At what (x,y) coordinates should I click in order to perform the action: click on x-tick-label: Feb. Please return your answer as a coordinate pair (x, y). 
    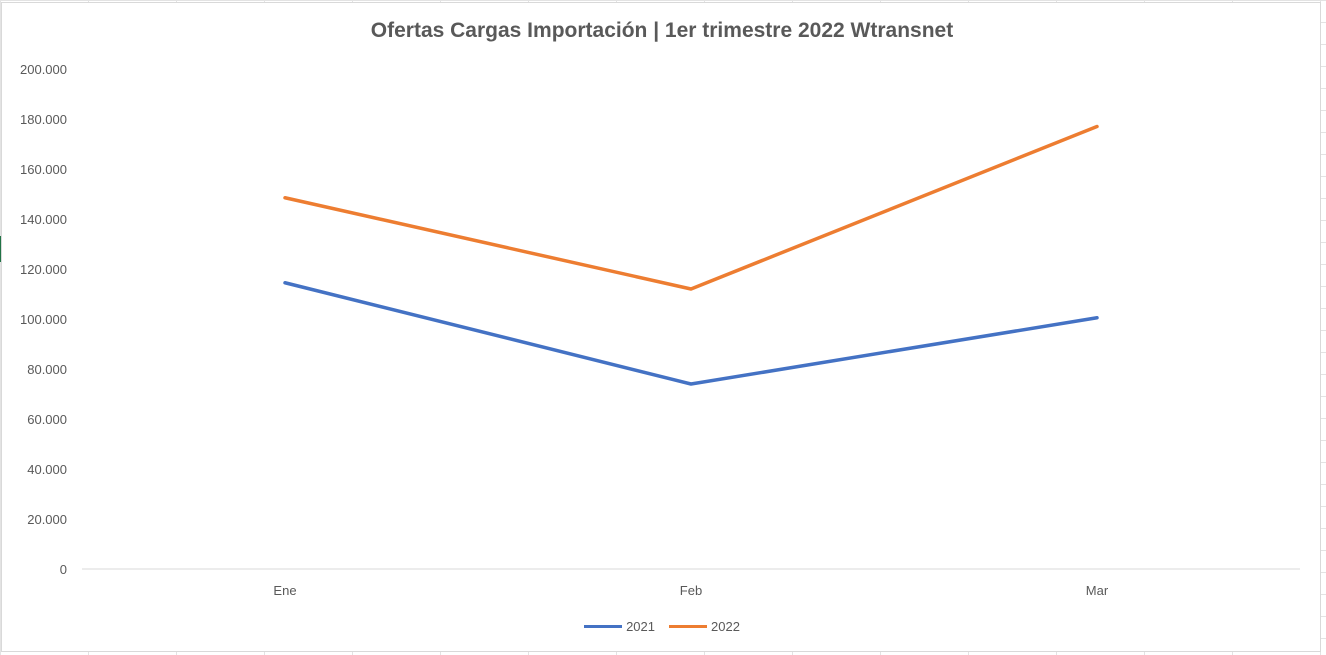
    Looking at the image, I should click on (691, 590).